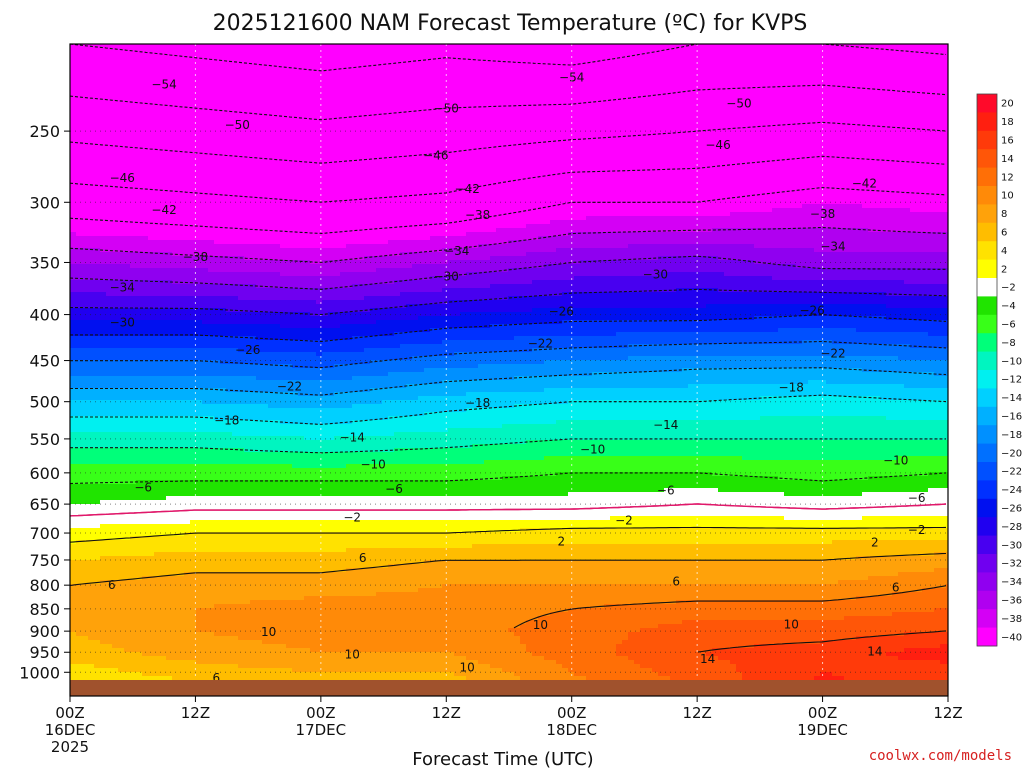  I want to click on contour-label: −50, so click(738, 104).